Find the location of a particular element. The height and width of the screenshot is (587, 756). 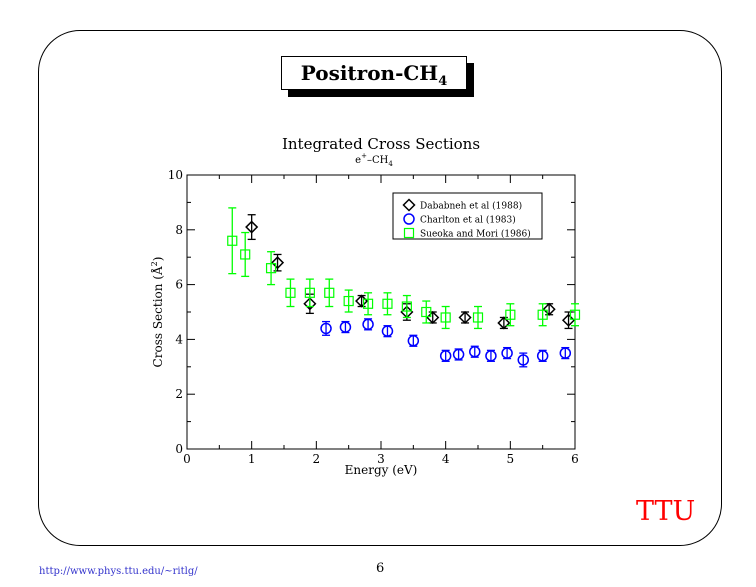

y-axis-label: Cross Section (Å2) is located at coordinates (157, 312).